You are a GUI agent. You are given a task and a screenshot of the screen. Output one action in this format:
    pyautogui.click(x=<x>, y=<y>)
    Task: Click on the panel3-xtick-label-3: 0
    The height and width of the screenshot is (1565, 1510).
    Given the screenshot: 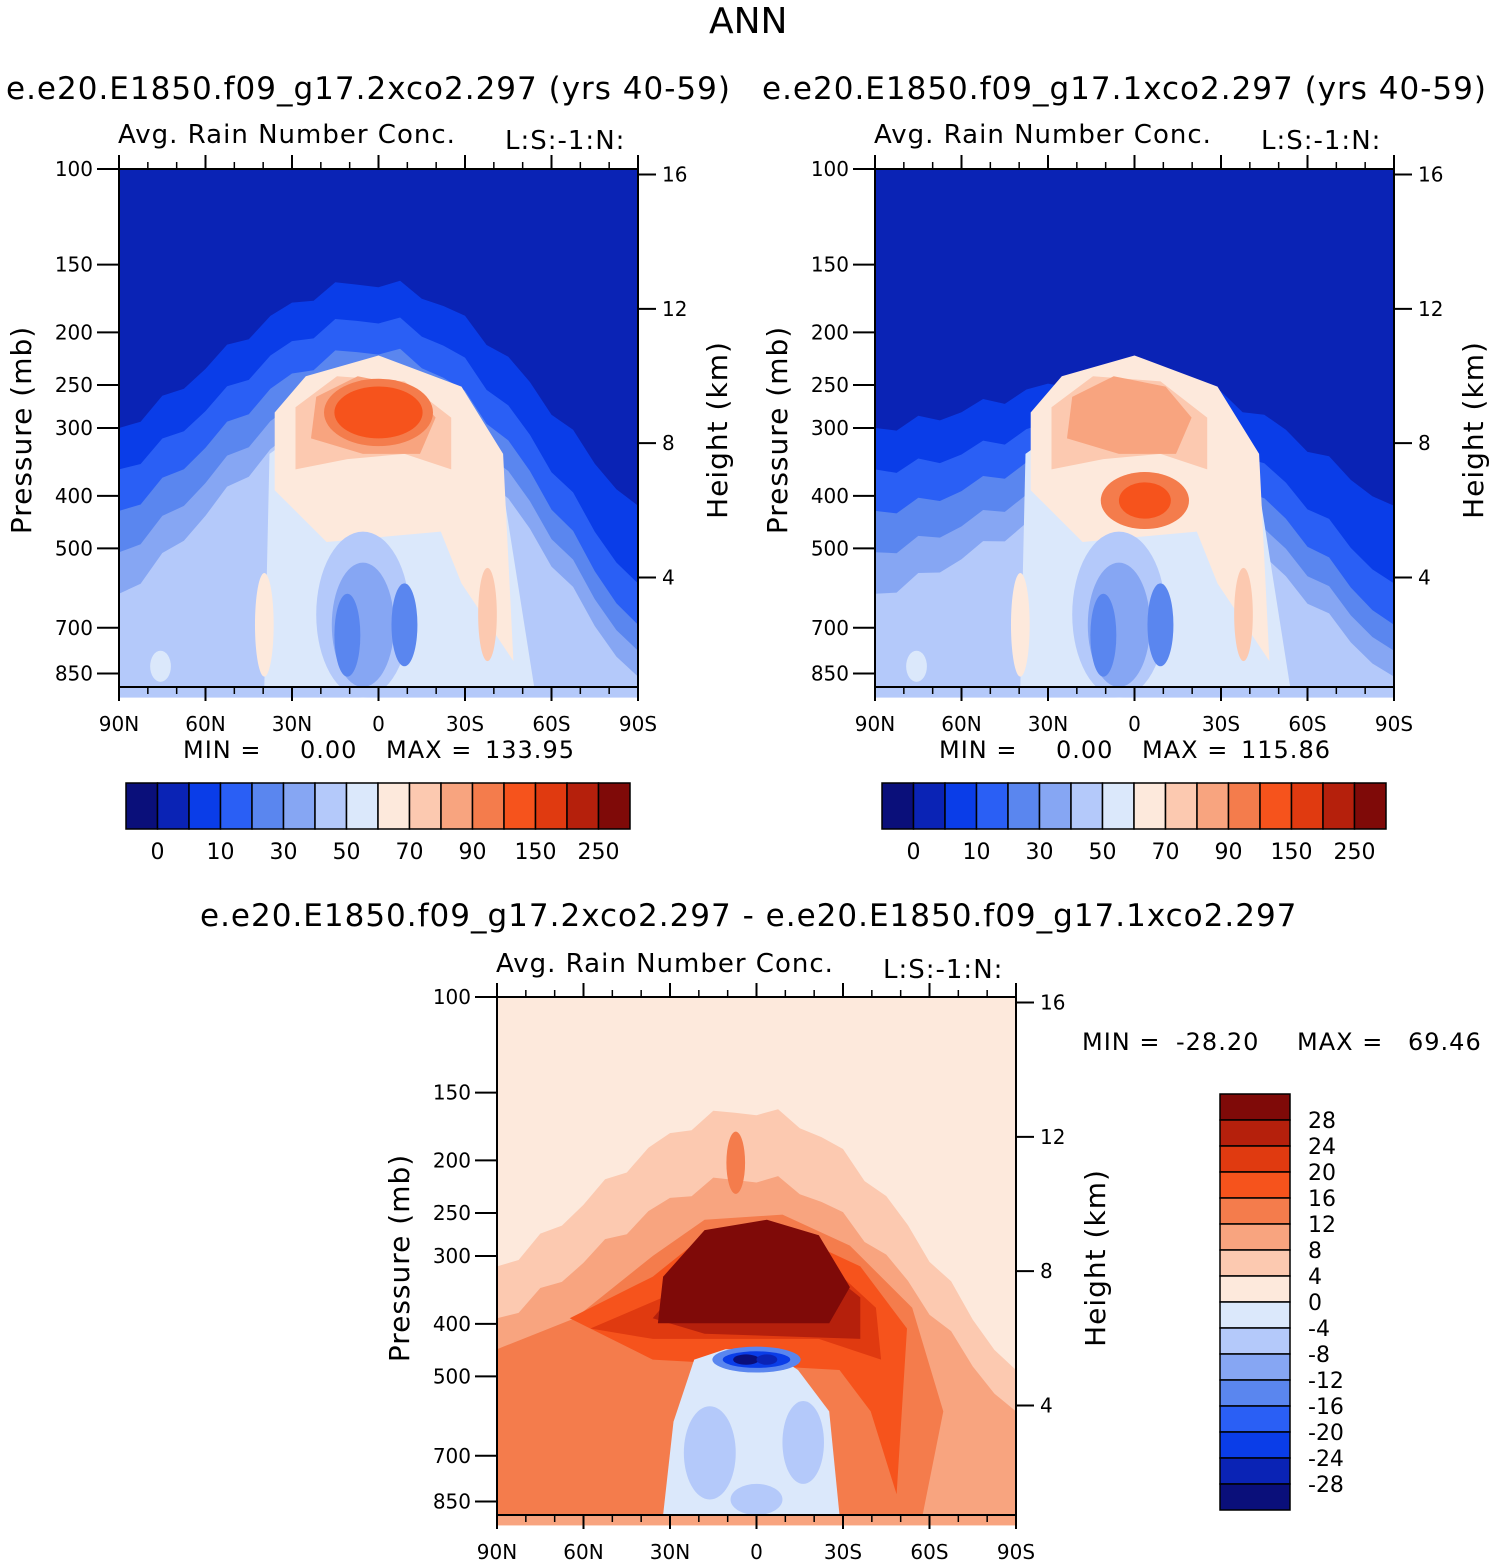 What is the action you would take?
    pyautogui.click(x=756, y=1552)
    